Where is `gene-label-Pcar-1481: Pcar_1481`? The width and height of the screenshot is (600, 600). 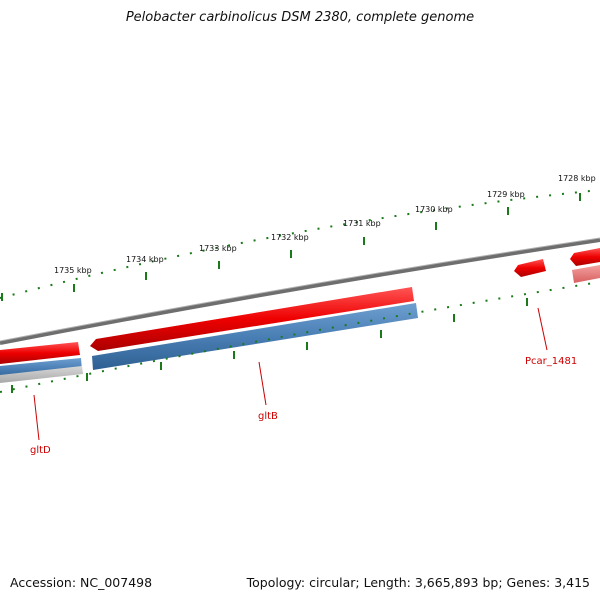
gene-label-Pcar-1481: Pcar_1481 is located at coordinates (551, 361).